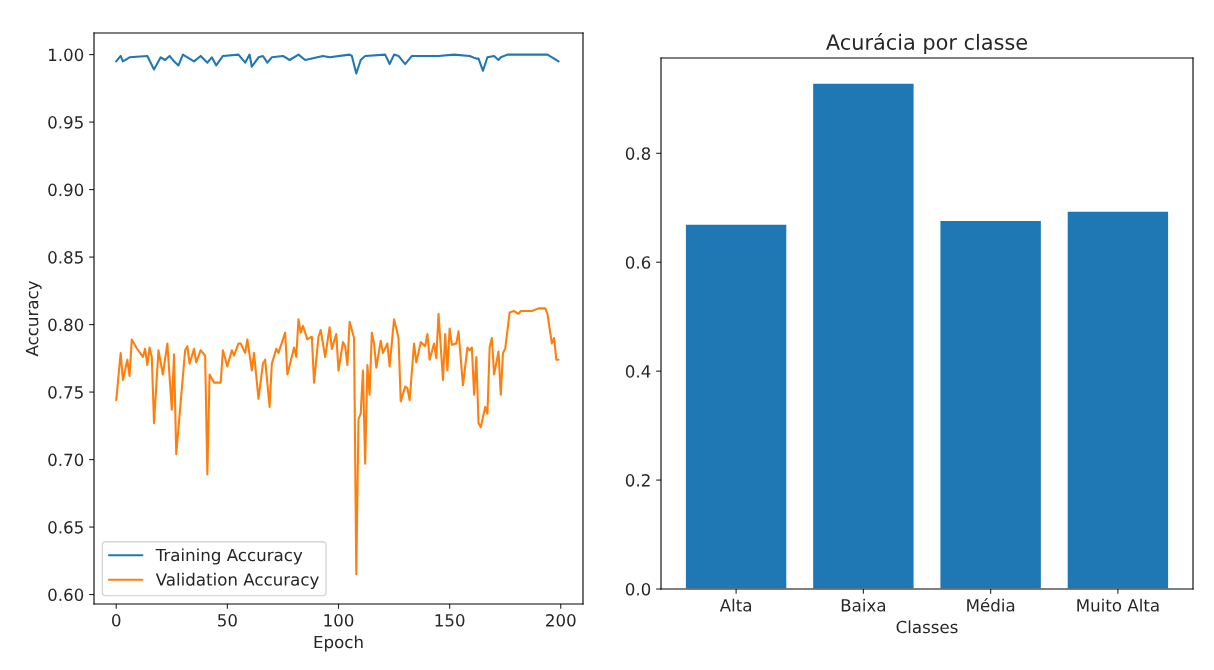 Image resolution: width=1214 pixels, height=670 pixels. What do you see at coordinates (66, 460) in the screenshot?
I see `y-tick-label: 0.70` at bounding box center [66, 460].